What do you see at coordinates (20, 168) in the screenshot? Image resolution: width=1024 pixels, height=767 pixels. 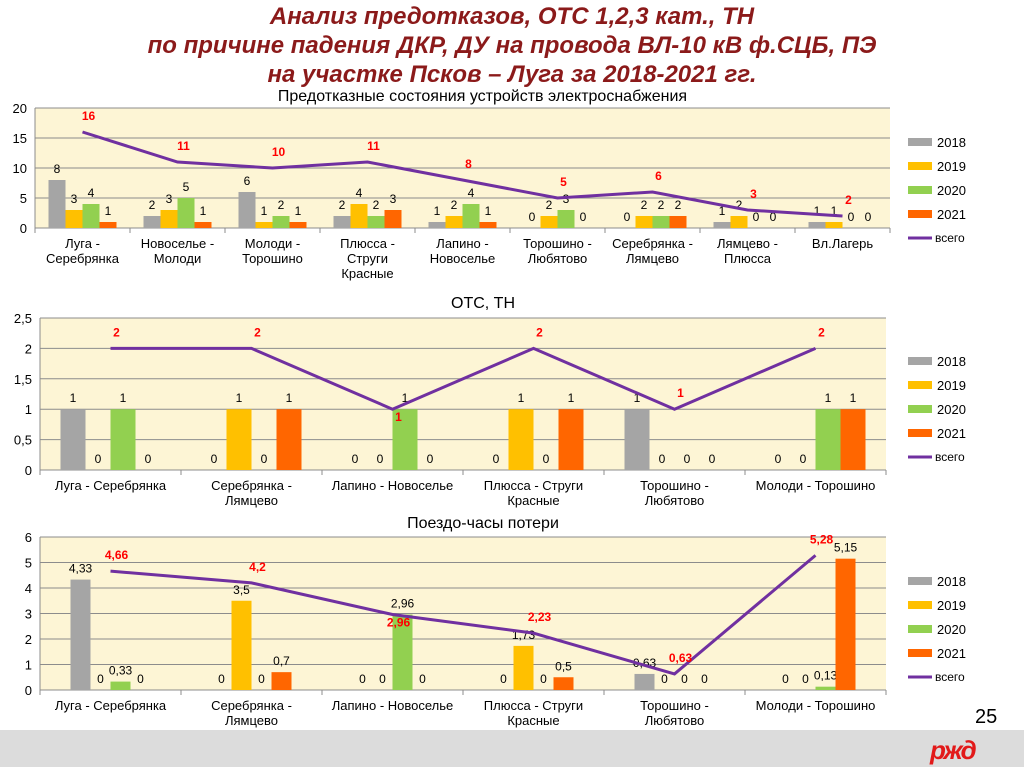 I see `y-tick-label: 10` at bounding box center [20, 168].